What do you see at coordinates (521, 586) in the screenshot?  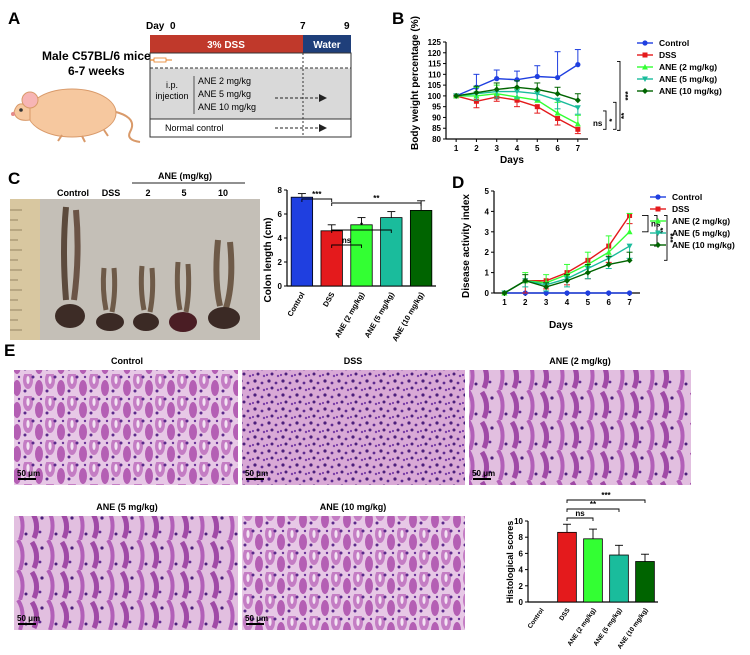 I see `y-tick-label: 2` at bounding box center [521, 586].